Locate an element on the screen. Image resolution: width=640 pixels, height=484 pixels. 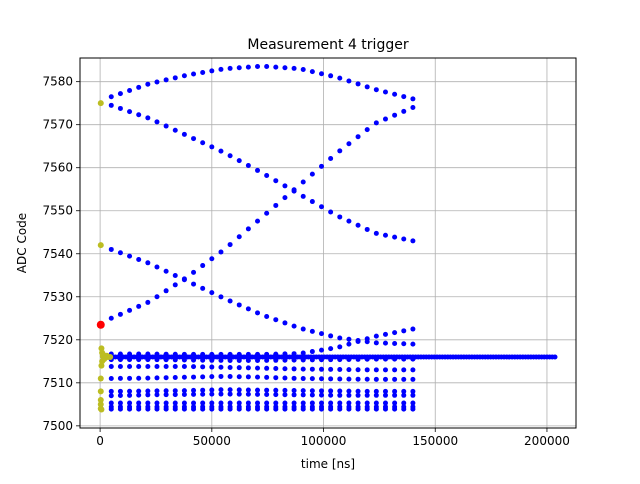
y-axis-label: ADC Code is located at coordinates (22, 243).